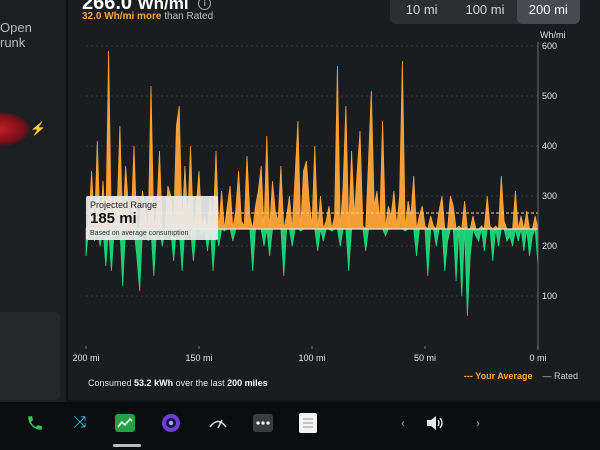  I want to click on info-icon: i, so click(205, 5).